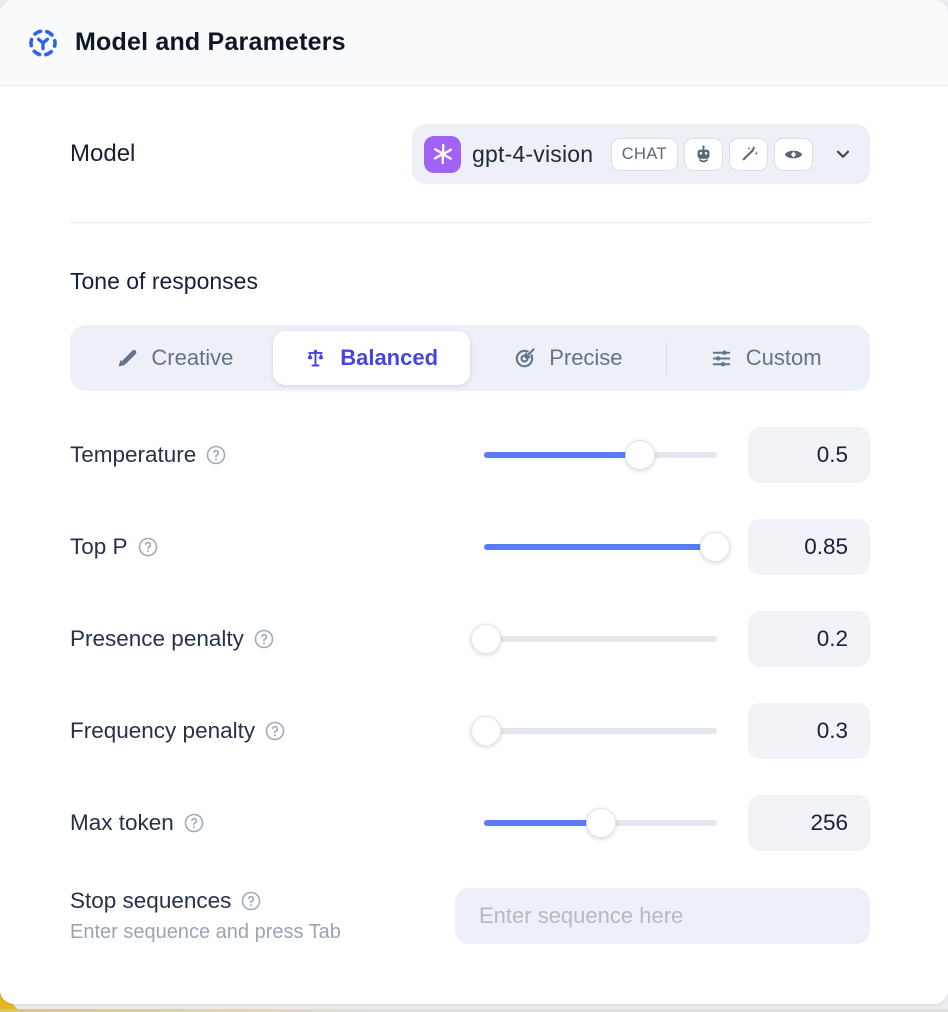  Describe the element at coordinates (809, 547) in the screenshot. I see `top-p-value-input` at that location.